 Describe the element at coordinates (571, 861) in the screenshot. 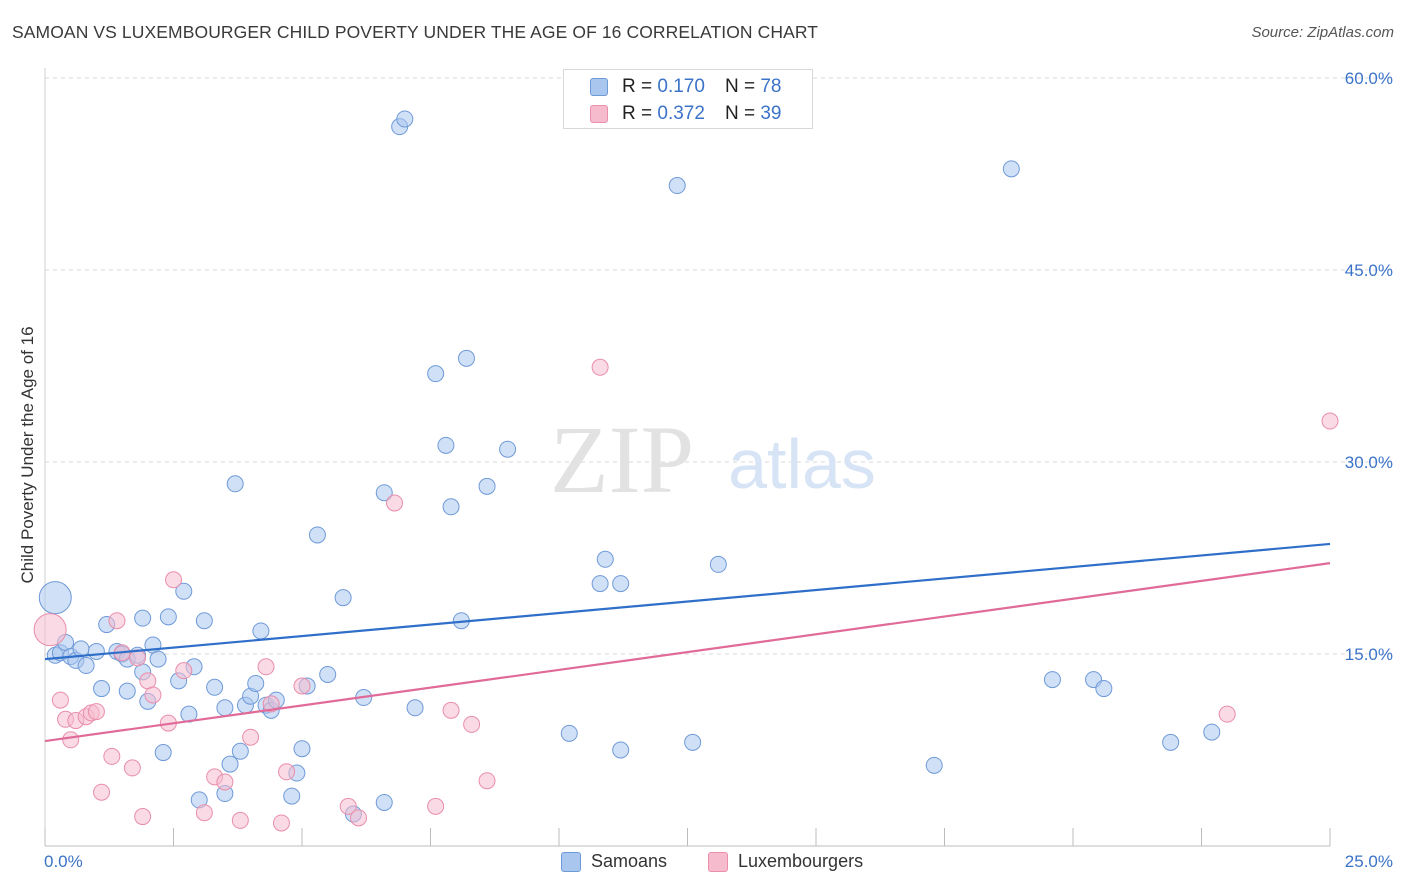

I see `bottom-legend-swatch-samoans` at that location.